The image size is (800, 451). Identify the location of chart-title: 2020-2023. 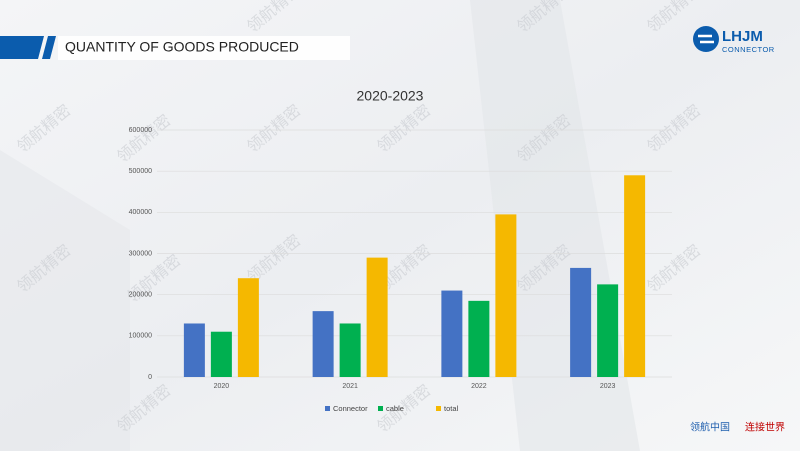
(390, 96).